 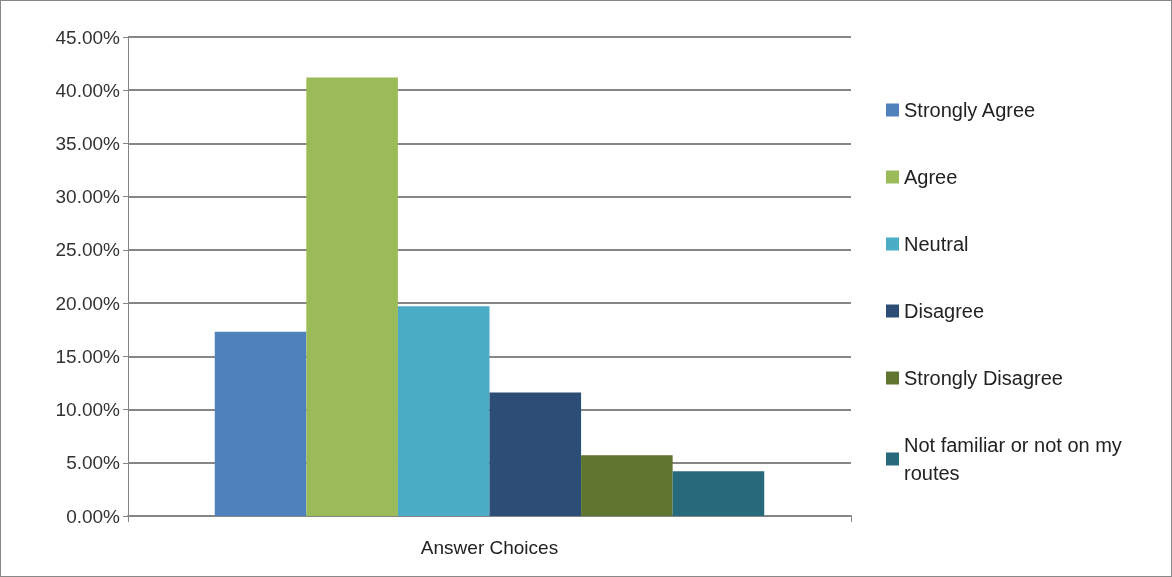 What do you see at coordinates (88, 90) in the screenshot?
I see `y-tick-label: 40.00%` at bounding box center [88, 90].